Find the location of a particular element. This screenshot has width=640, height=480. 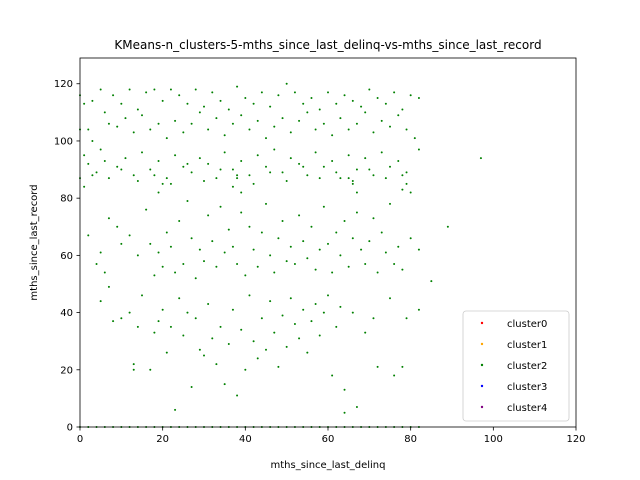

legend-label: cluster1 is located at coordinates (527, 345).